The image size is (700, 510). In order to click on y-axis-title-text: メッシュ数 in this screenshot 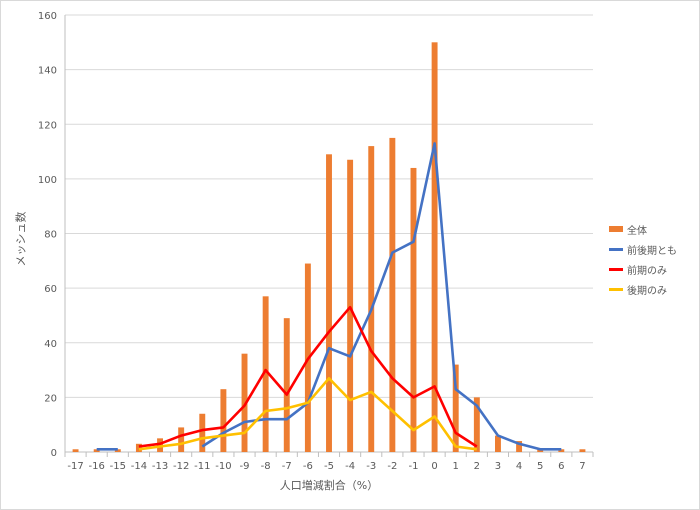, I will do `click(20, 239)`.